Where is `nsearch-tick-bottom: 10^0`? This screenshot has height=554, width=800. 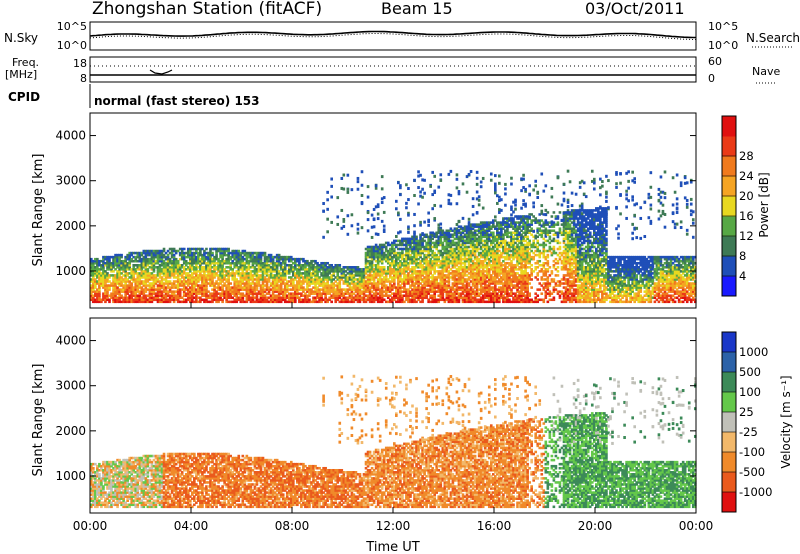
nsearch-tick-bottom: 10^0 is located at coordinates (723, 45).